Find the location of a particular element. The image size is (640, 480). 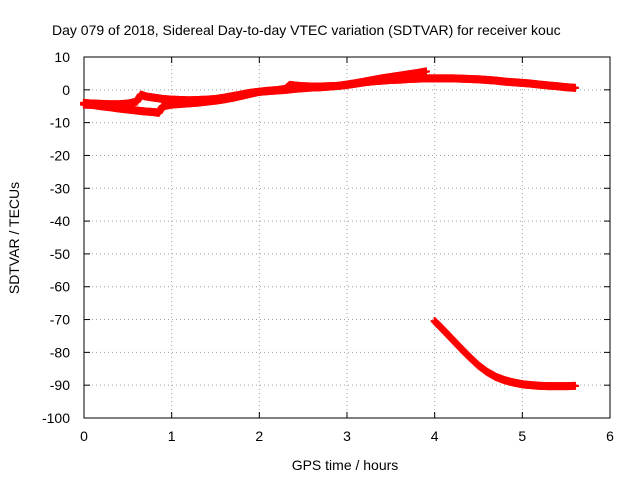

x-tick-label: 0 is located at coordinates (84, 436).